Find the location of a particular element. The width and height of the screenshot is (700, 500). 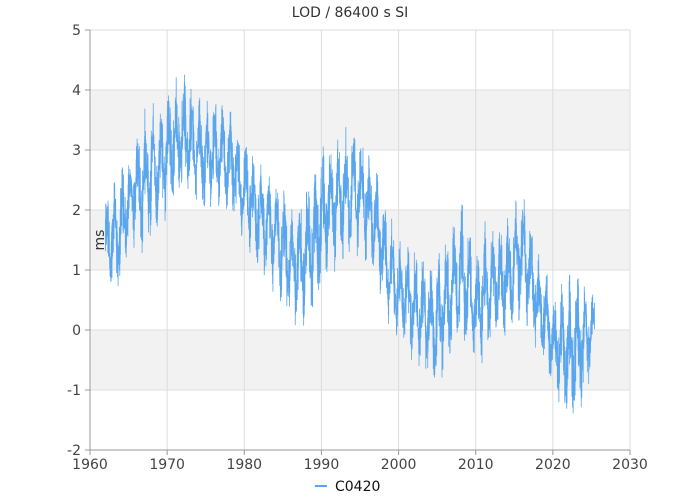

x-tick-label: 2030 is located at coordinates (630, 465).